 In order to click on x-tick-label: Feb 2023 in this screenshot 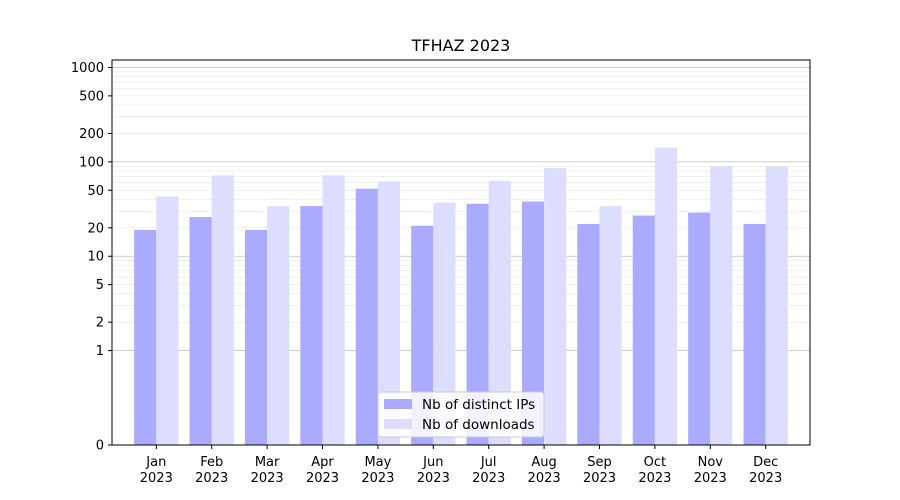, I will do `click(211, 470)`.